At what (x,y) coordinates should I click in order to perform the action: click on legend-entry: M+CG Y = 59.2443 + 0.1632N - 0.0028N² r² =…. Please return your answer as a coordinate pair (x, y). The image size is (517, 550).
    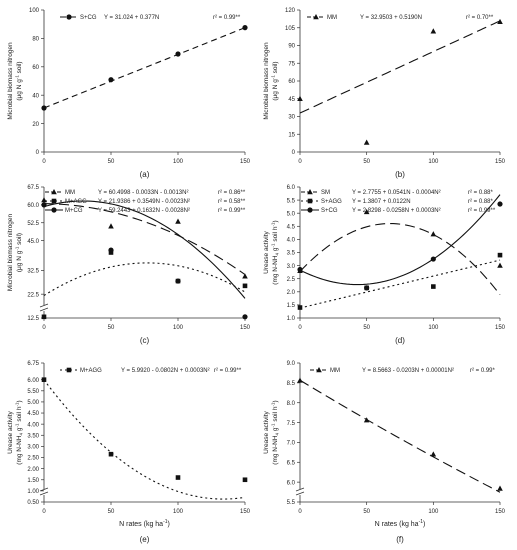
    Looking at the image, I should click on (145, 210).